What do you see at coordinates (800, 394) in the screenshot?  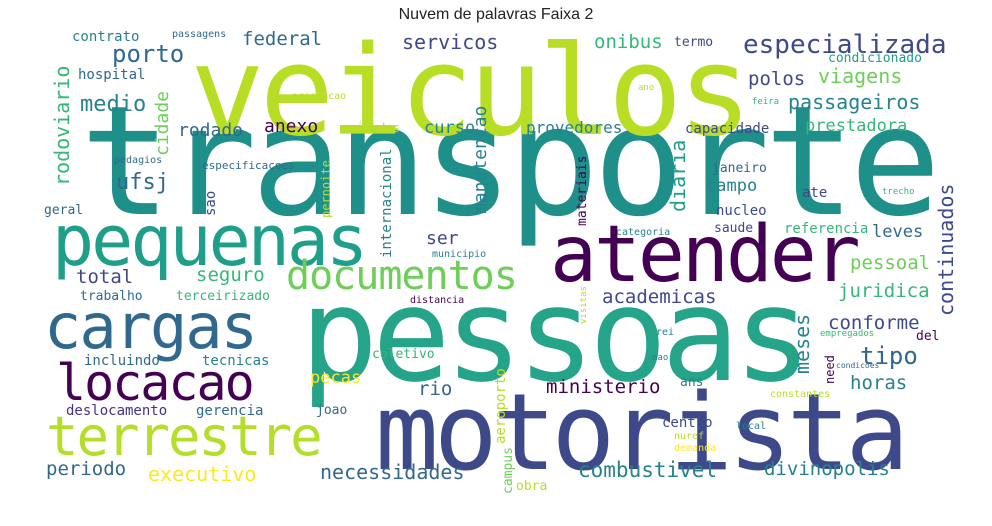 I see `word-constantes: constantes` at bounding box center [800, 394].